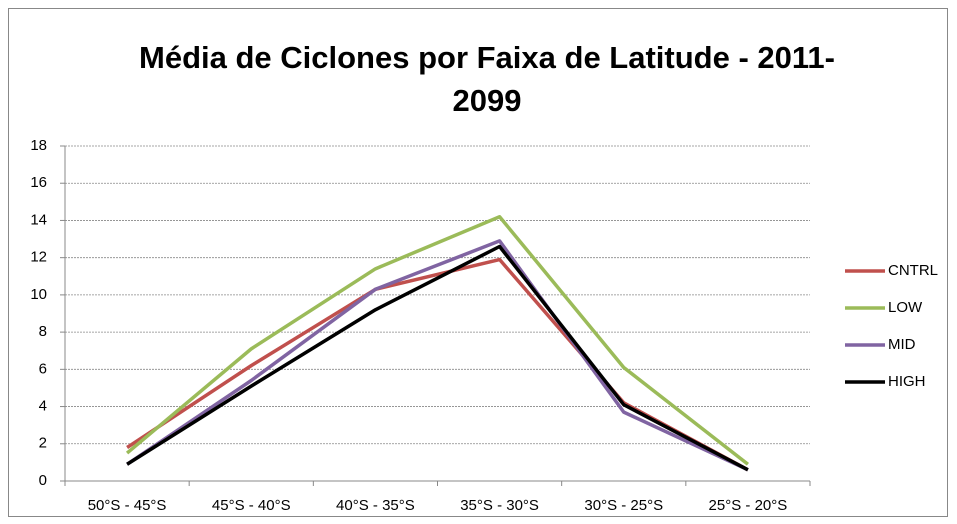 Image resolution: width=957 pixels, height=524 pixels. Describe the element at coordinates (43, 406) in the screenshot. I see `y-tick-label: 4` at that location.